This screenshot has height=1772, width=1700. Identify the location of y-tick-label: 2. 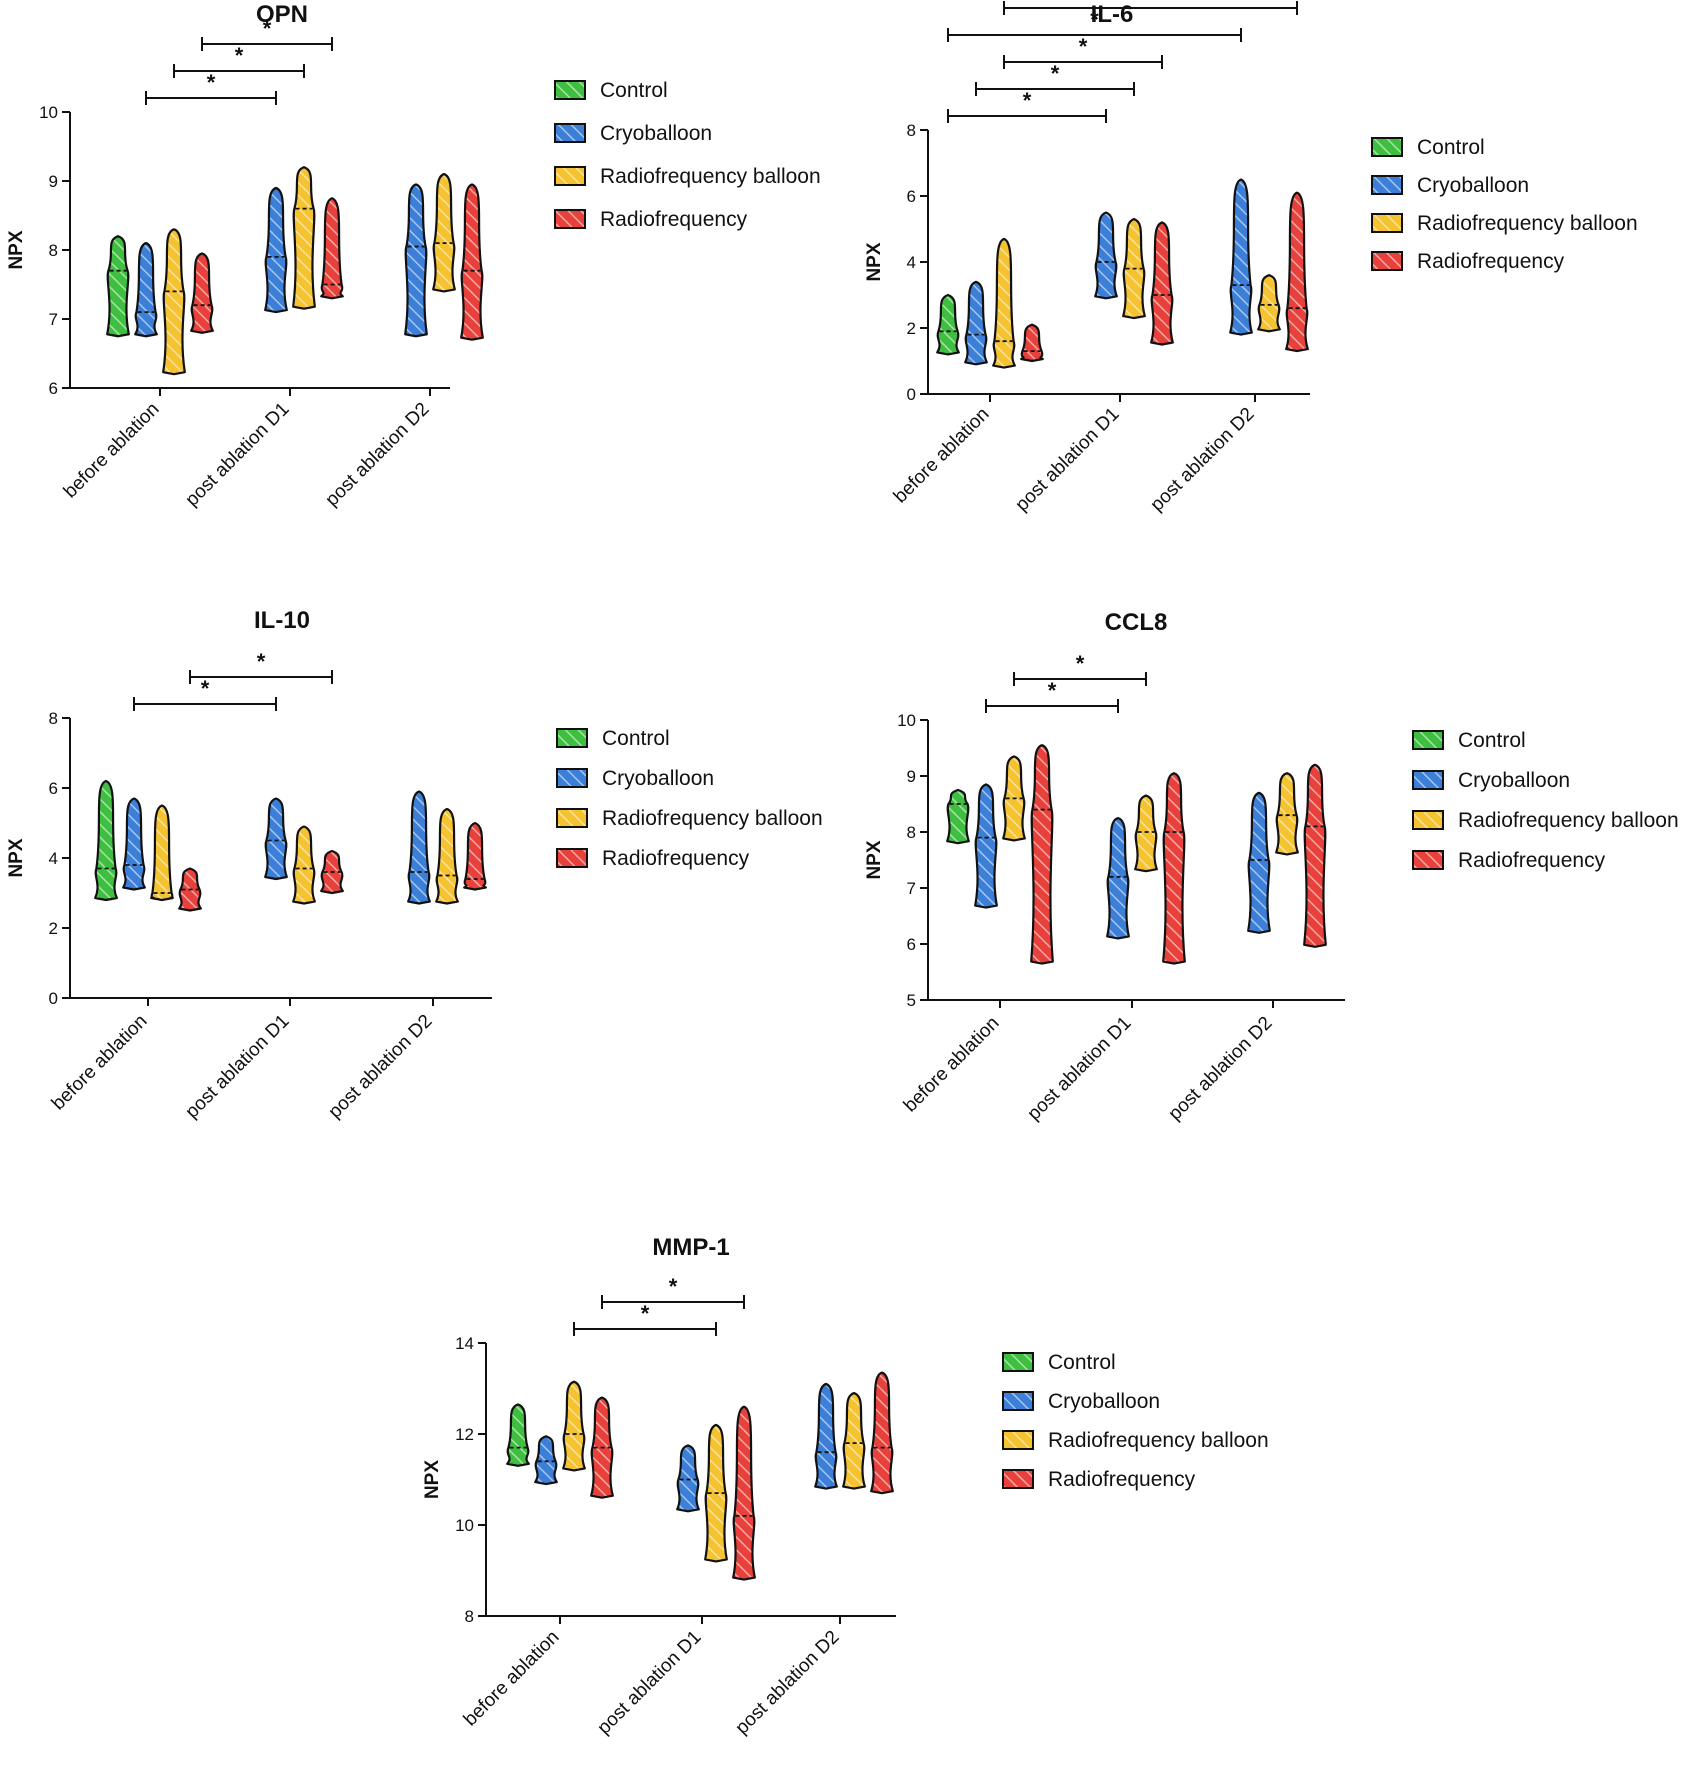
(53, 928).